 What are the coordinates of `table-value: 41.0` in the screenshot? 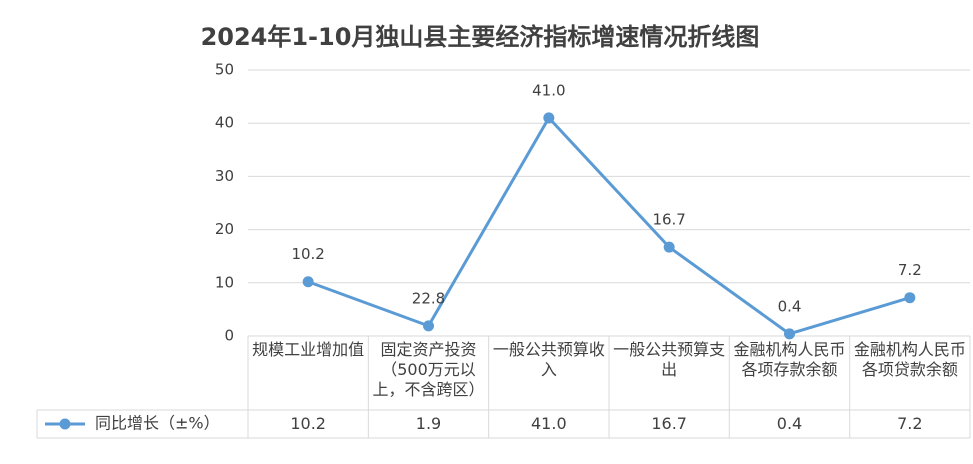 It's located at (549, 423).